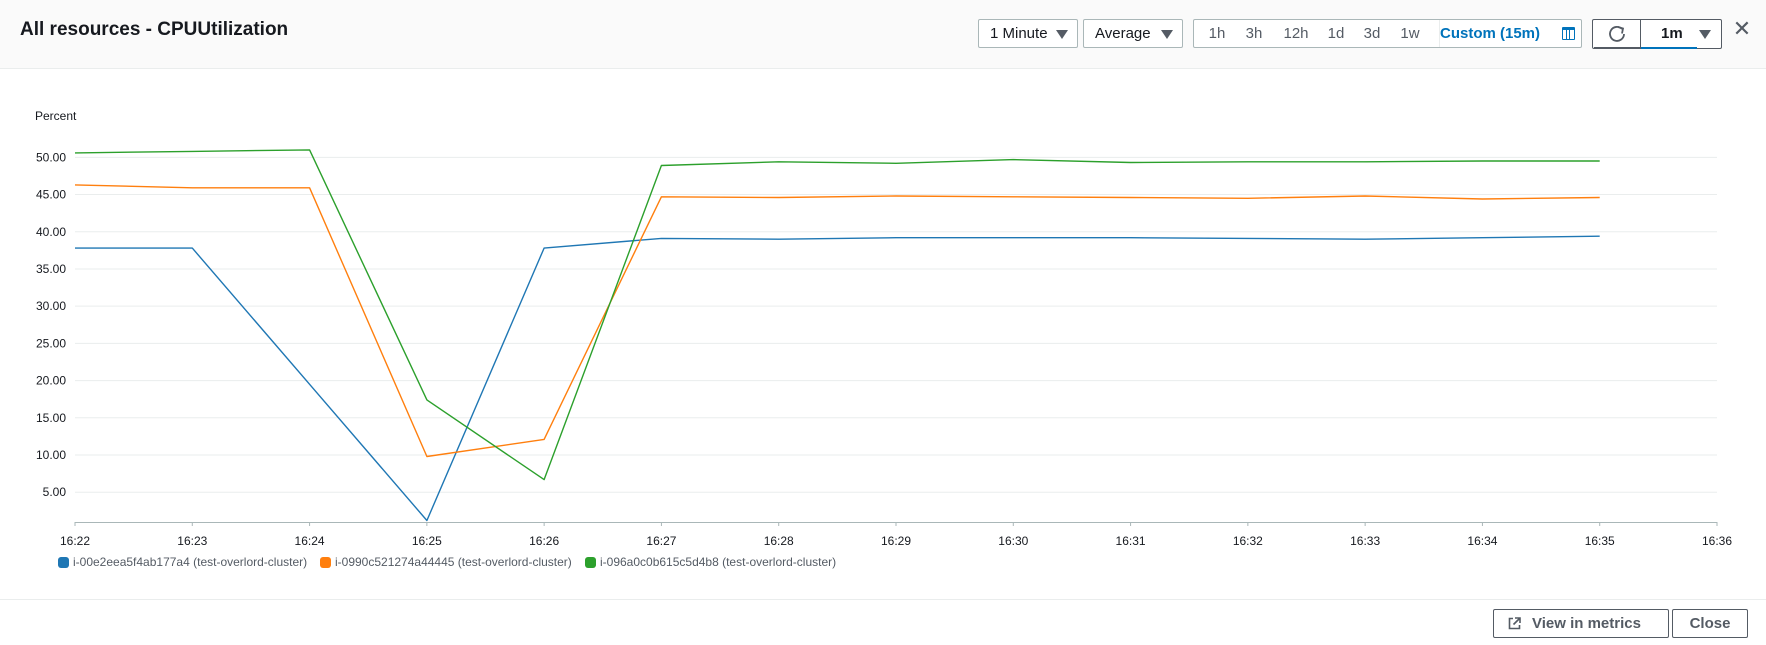 The width and height of the screenshot is (1766, 645). What do you see at coordinates (310, 541) in the screenshot?
I see `x-tick-label: 16:24` at bounding box center [310, 541].